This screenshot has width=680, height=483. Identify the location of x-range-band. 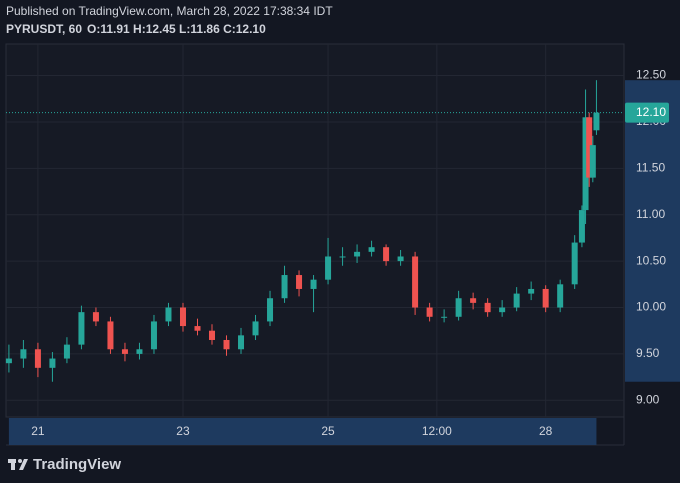
(302, 431).